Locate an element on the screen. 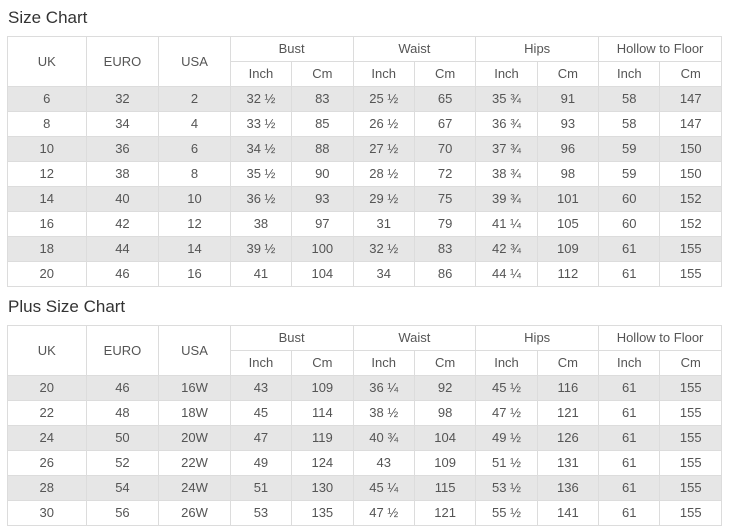  table-cell: 60 is located at coordinates (629, 224).